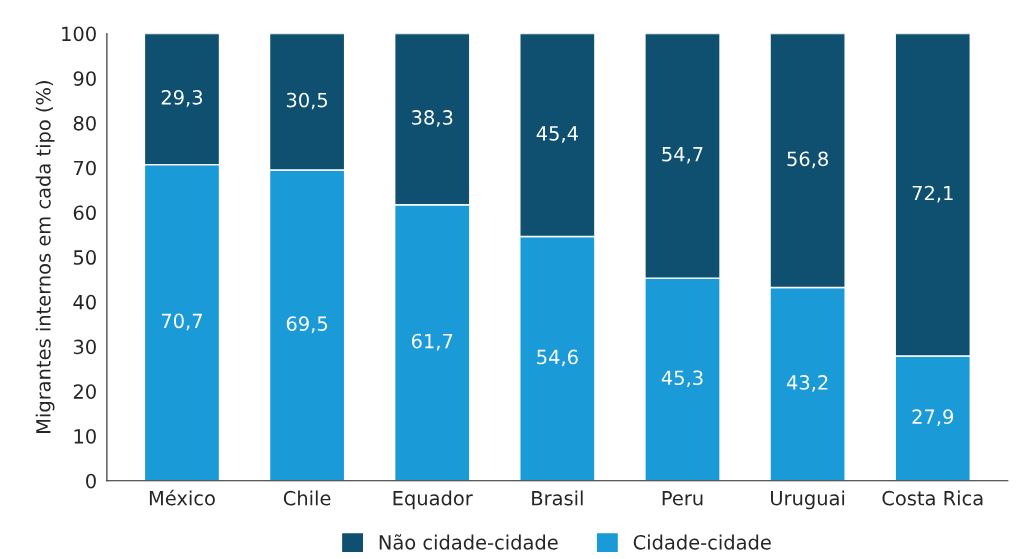  Describe the element at coordinates (84, 213) in the screenshot. I see `y-tick-label: 60` at that location.